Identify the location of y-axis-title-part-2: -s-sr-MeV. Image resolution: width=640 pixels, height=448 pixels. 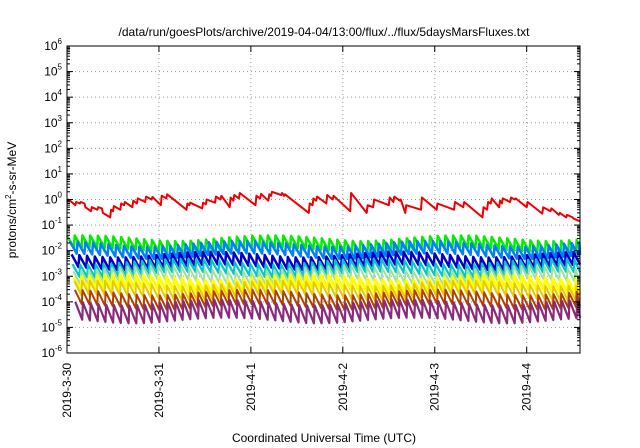
(12, 168).